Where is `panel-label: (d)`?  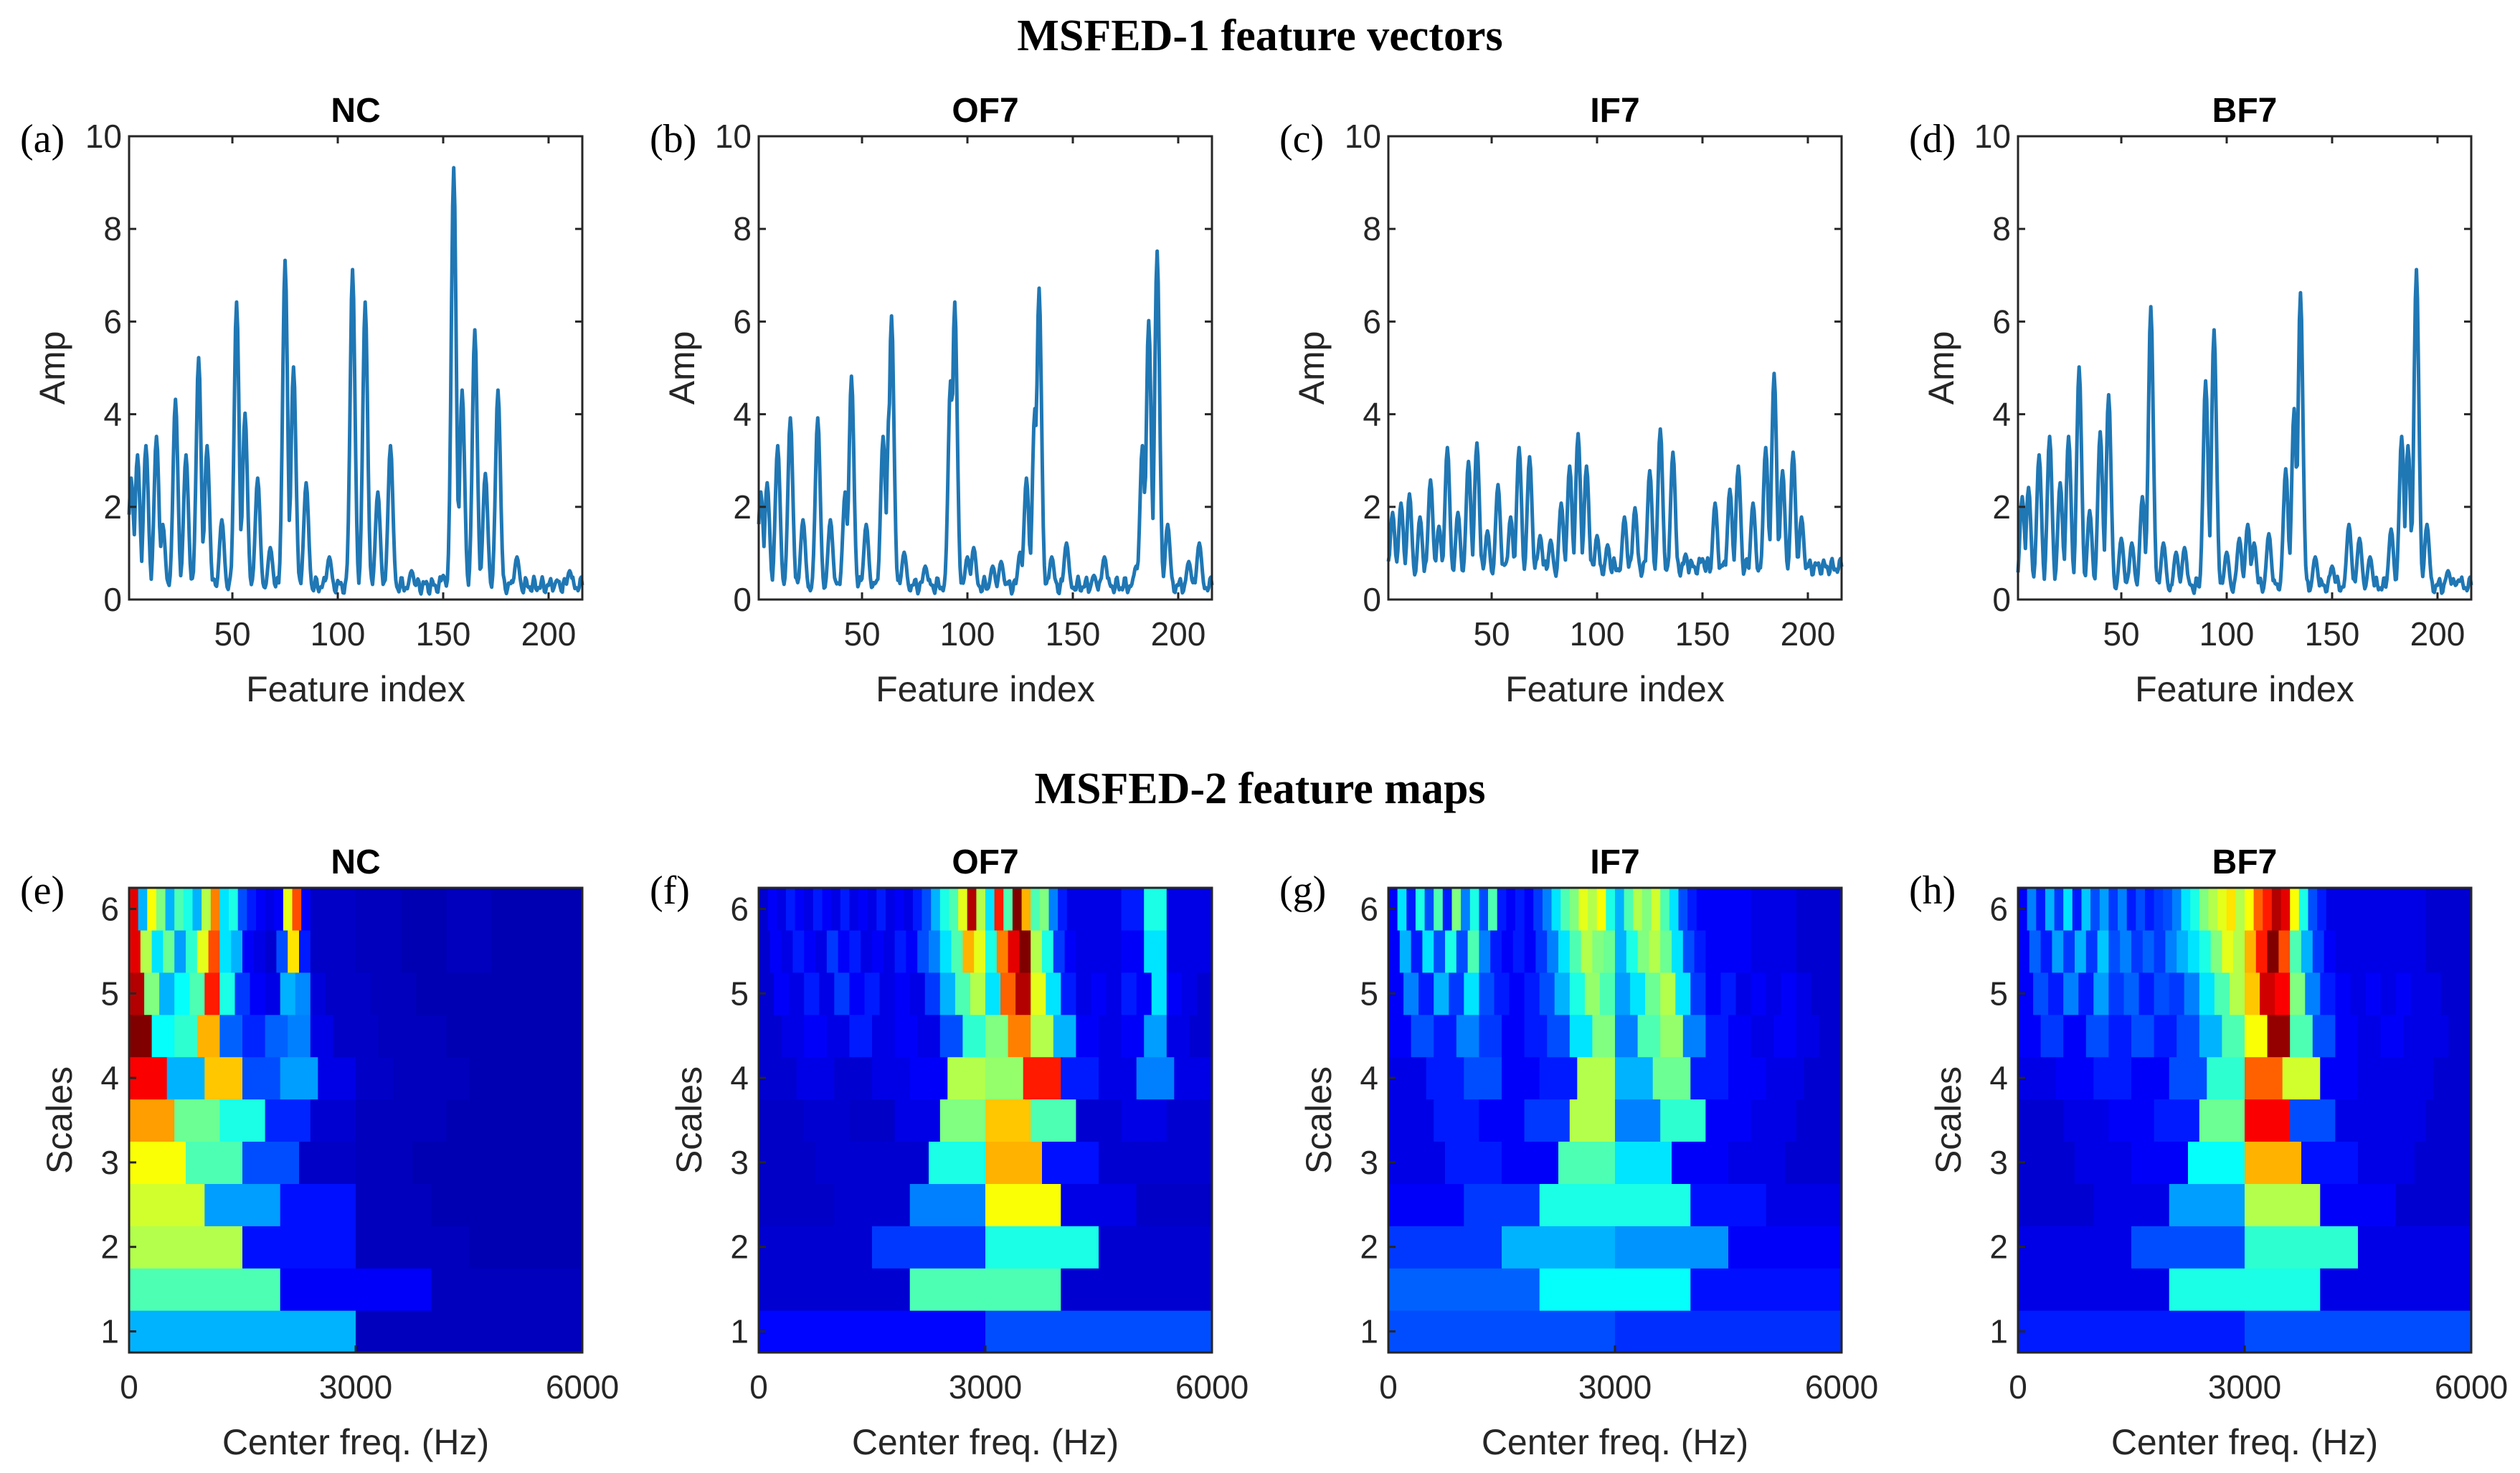
panel-label: (d) is located at coordinates (1932, 139).